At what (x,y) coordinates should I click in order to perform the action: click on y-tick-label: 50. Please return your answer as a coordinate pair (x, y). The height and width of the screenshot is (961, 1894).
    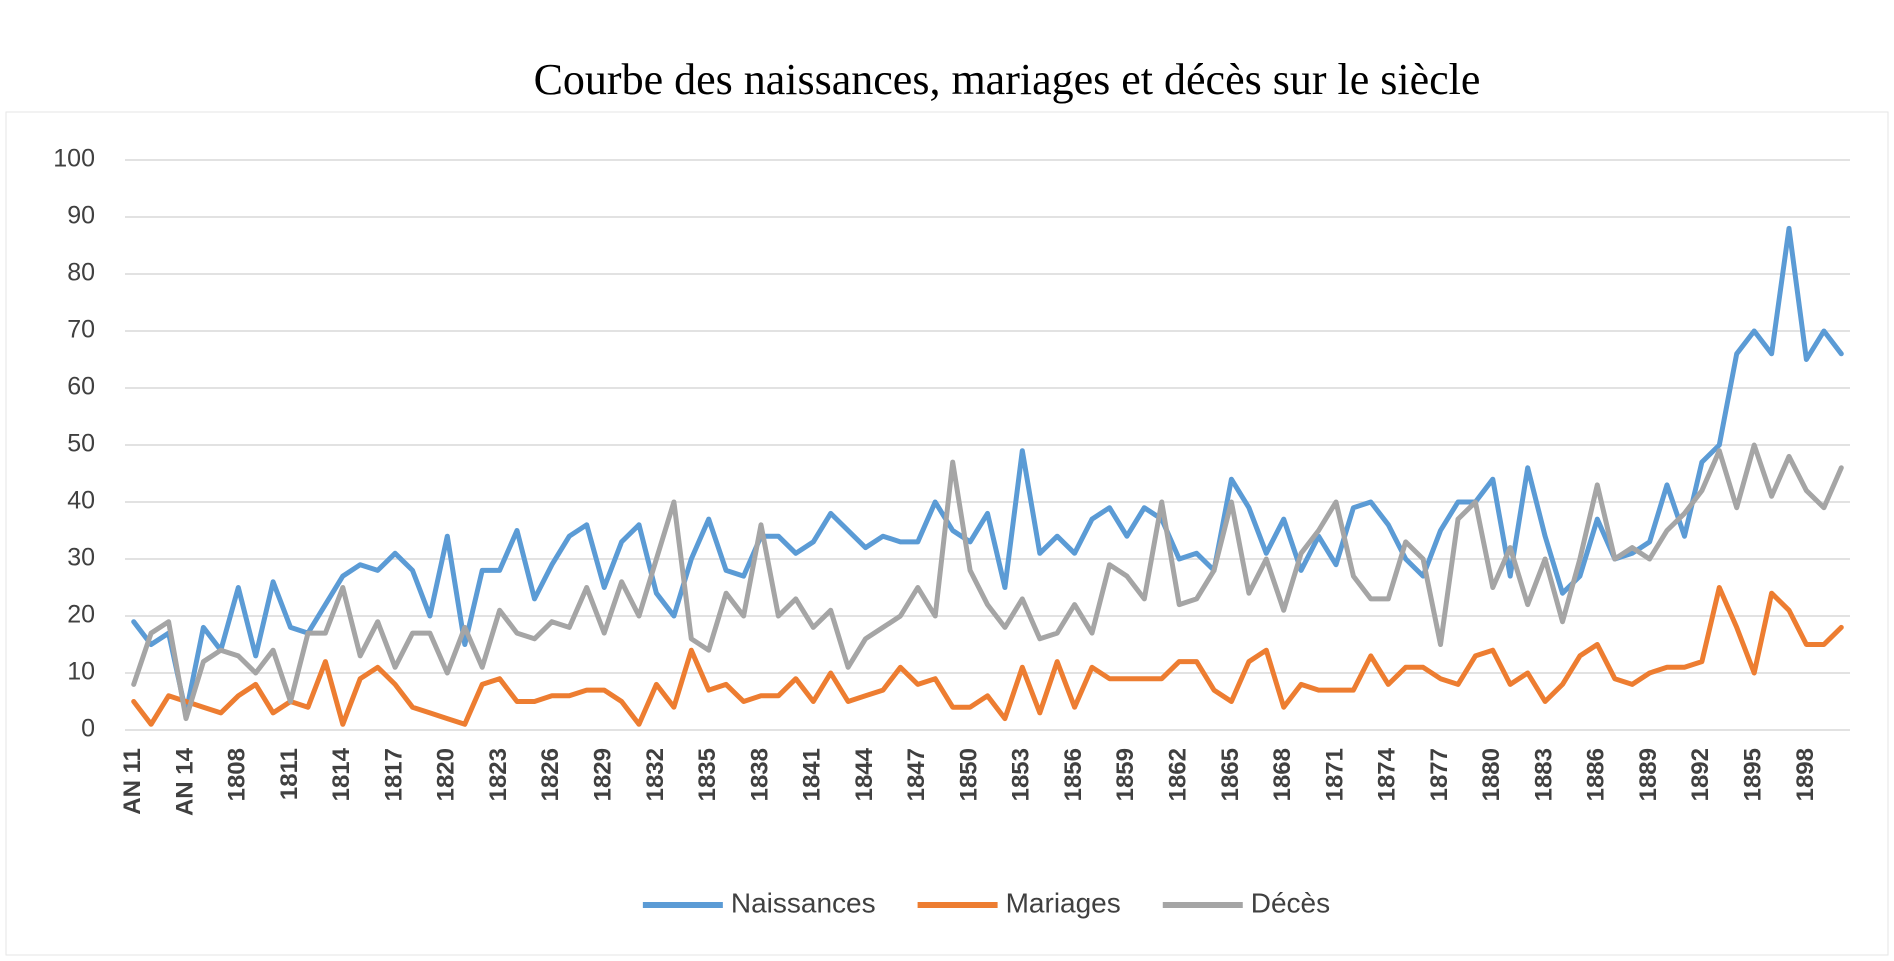
    Looking at the image, I should click on (81, 444).